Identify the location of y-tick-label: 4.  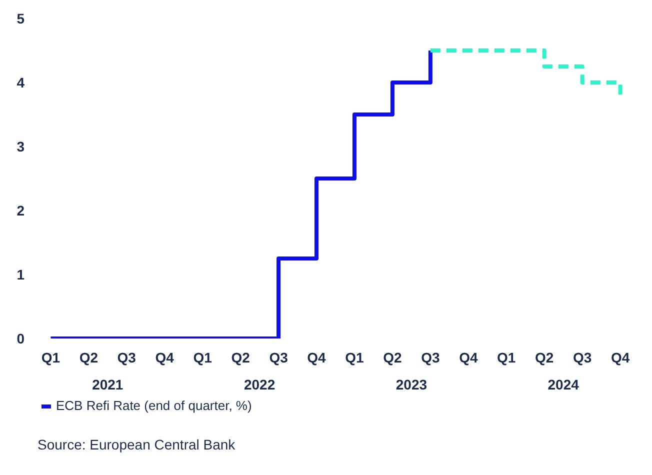
(20, 82).